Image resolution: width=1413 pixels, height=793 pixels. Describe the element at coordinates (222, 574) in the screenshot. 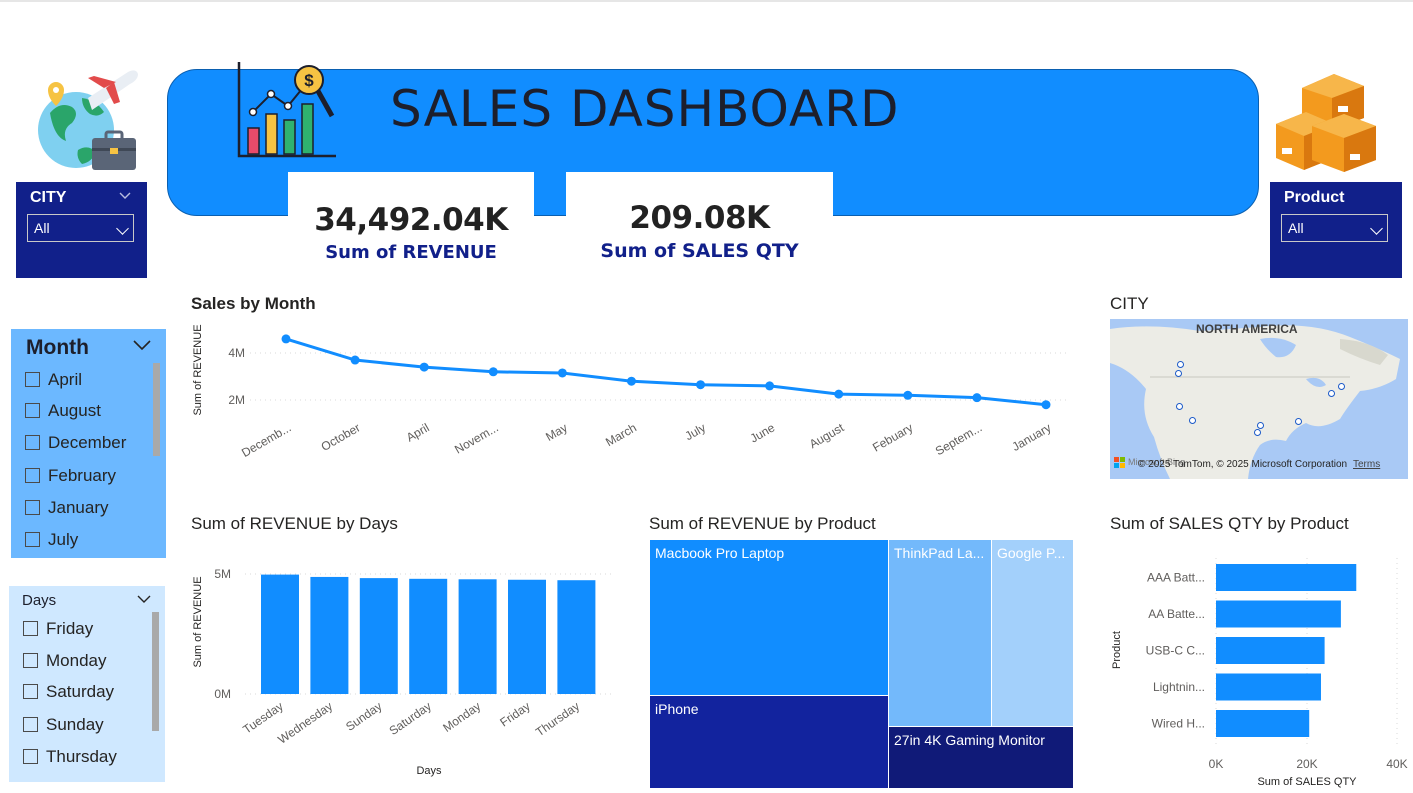

I see `y-tick: 5M` at that location.